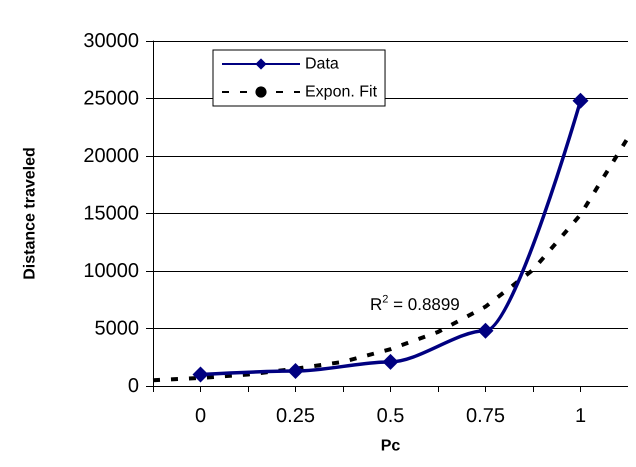 This screenshot has height=467, width=636. Describe the element at coordinates (133, 386) in the screenshot. I see `y-tick-label: 0` at that location.